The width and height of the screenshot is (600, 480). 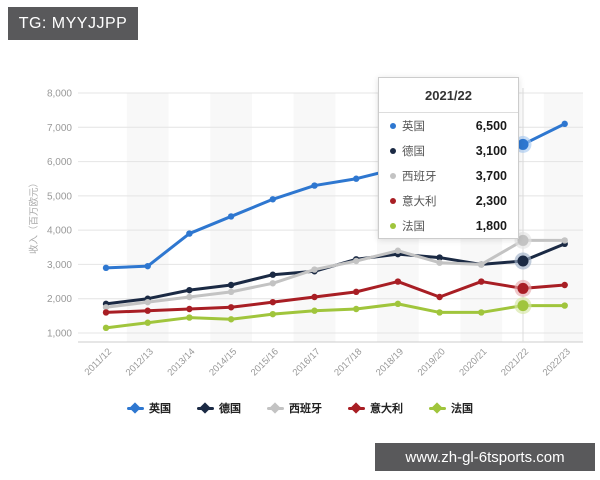 I want to click on legend-item-uk: 英国, so click(x=149, y=408).